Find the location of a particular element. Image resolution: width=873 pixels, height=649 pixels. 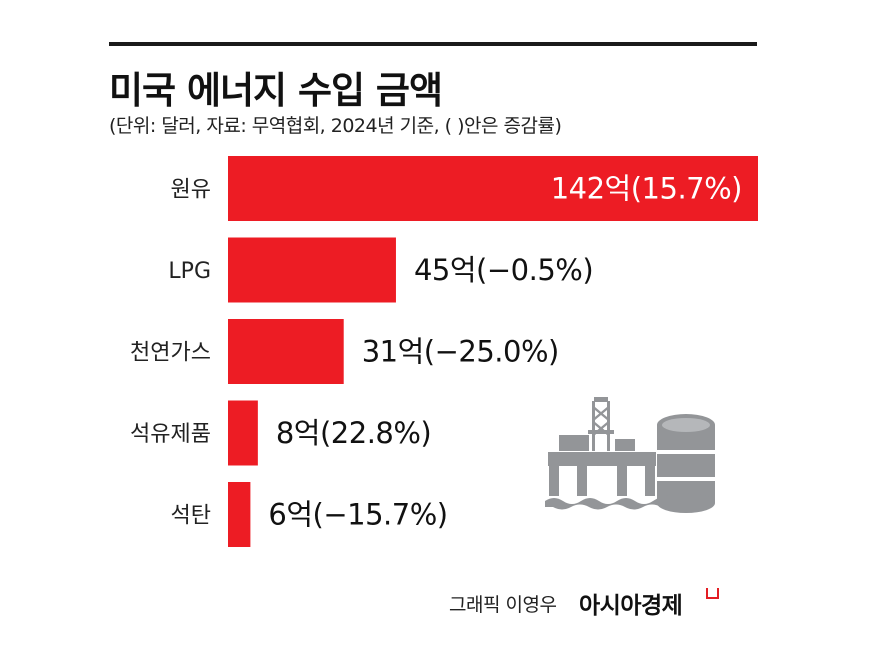

category-label: 천연가스 is located at coordinates (170, 353).